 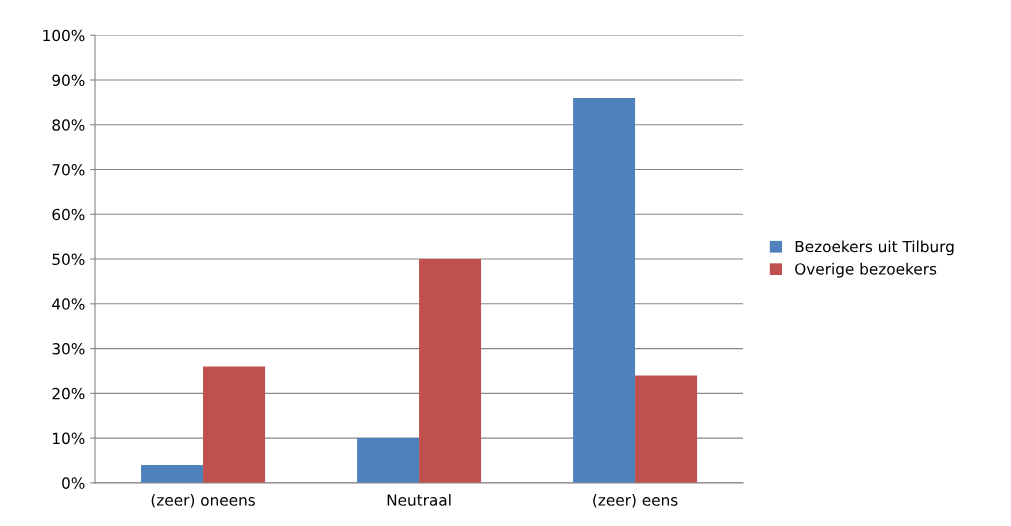 I want to click on legend-label: Overige bezoekers, so click(x=866, y=270).